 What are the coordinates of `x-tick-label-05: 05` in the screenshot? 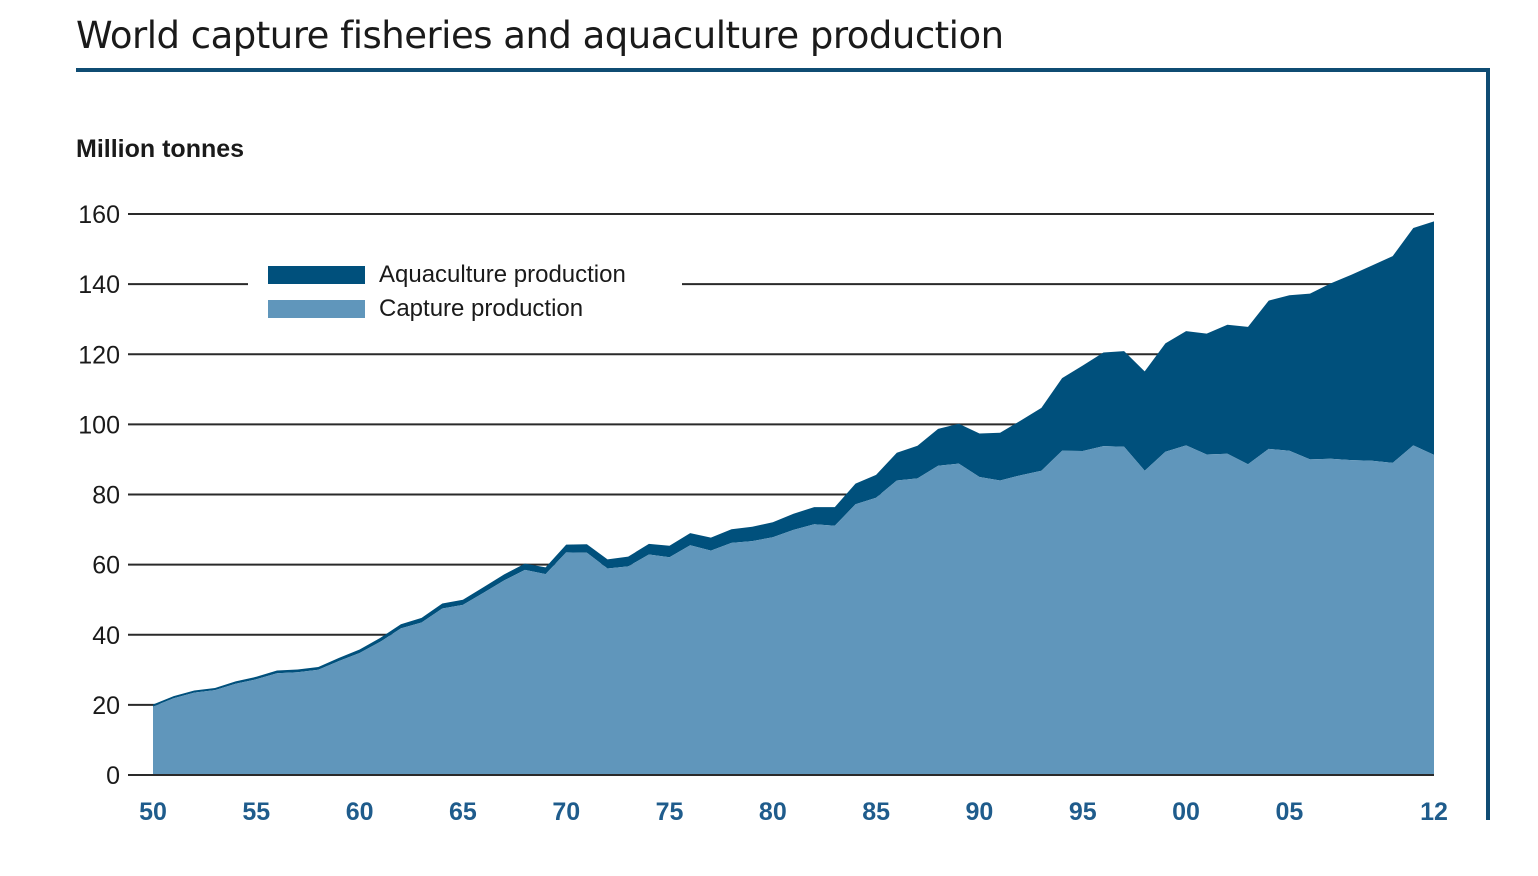 It's located at (1289, 812).